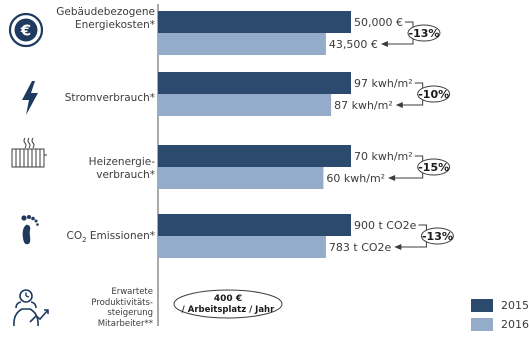 This screenshot has height=337, width=529. I want to click on category-label-co2-sub: 2, so click(84, 240).